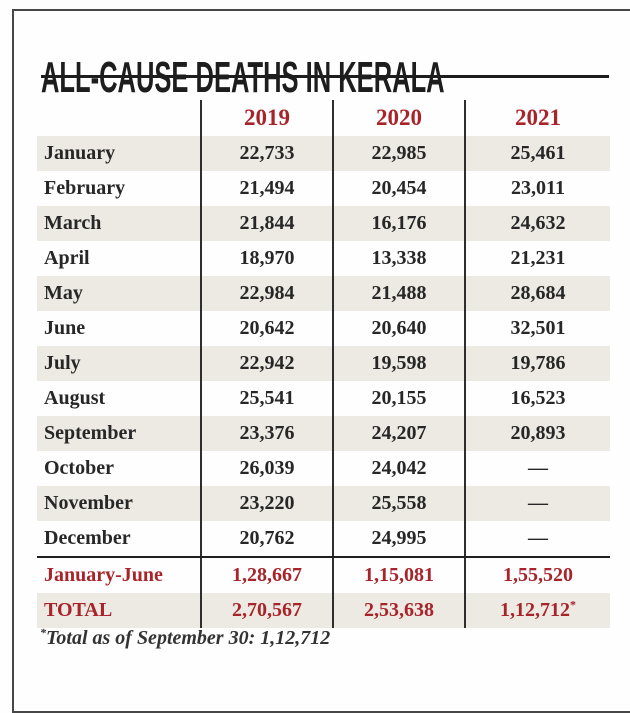 This screenshot has height=713, width=630. What do you see at coordinates (119, 433) in the screenshot?
I see `row-label: September` at bounding box center [119, 433].